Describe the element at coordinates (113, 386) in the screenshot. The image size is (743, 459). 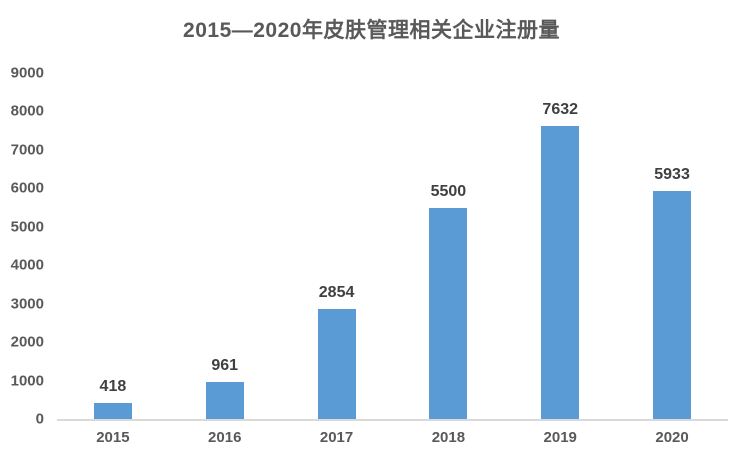
I see `bar-value-label: 418` at that location.